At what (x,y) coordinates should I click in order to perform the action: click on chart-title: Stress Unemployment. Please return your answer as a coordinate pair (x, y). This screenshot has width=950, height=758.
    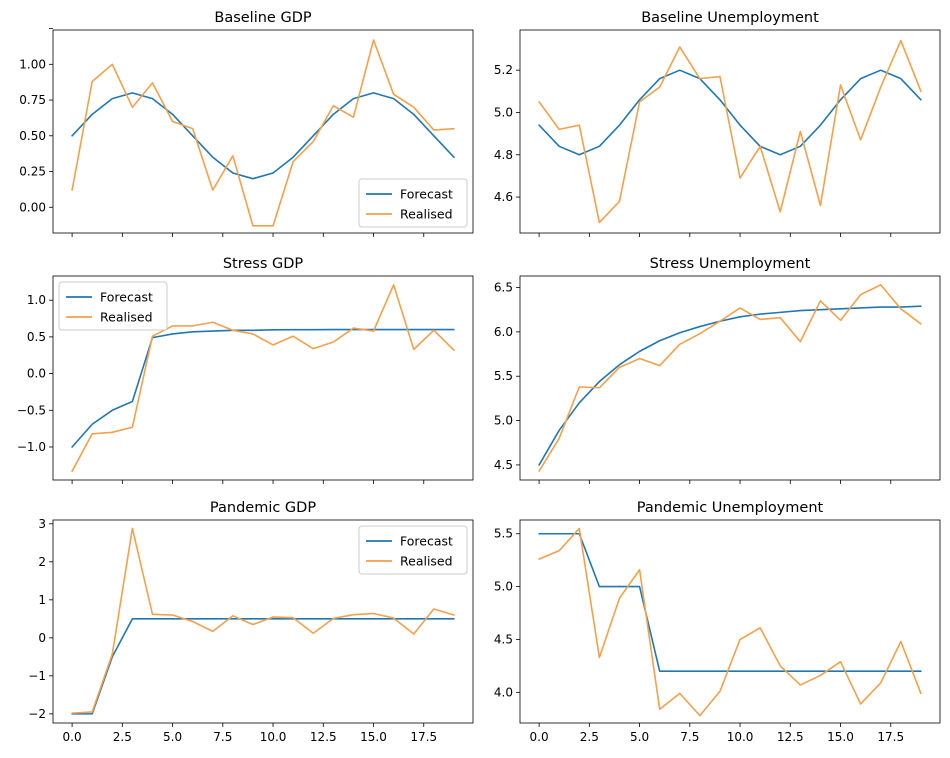
    Looking at the image, I should click on (730, 264).